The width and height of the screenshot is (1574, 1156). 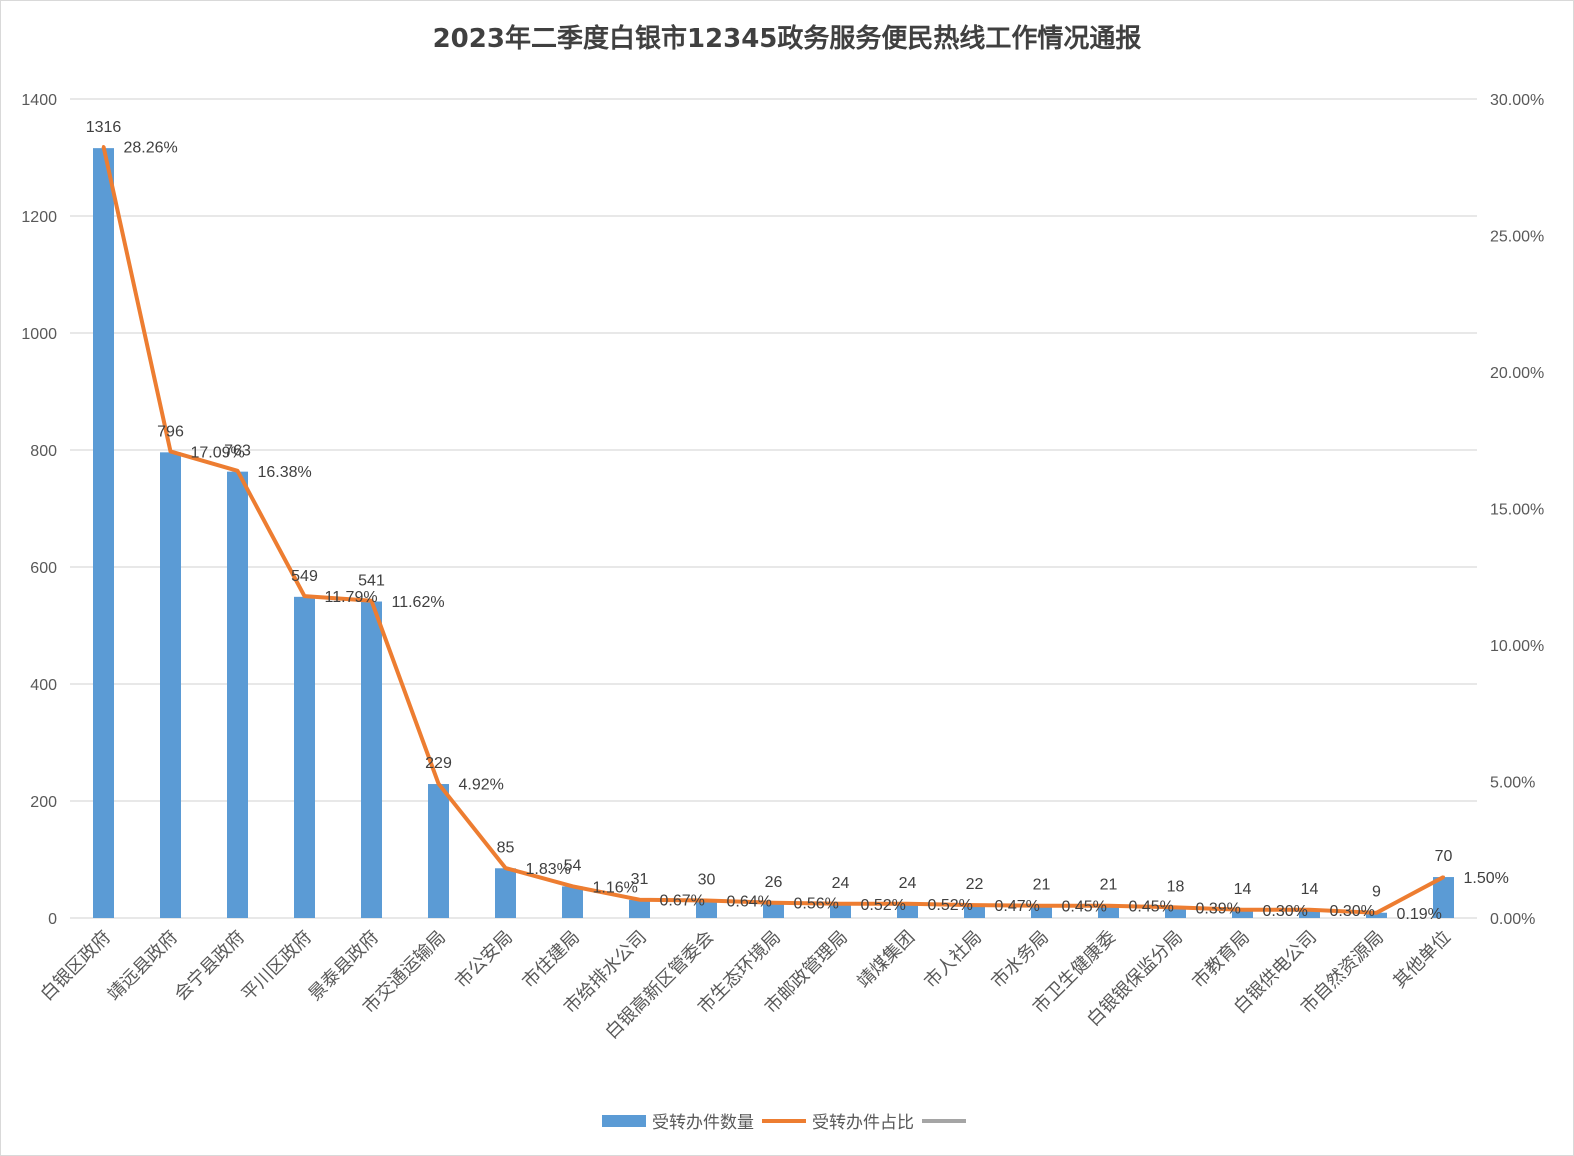 What do you see at coordinates (39, 217) in the screenshot?
I see `y-left-tick-label: 1200` at bounding box center [39, 217].